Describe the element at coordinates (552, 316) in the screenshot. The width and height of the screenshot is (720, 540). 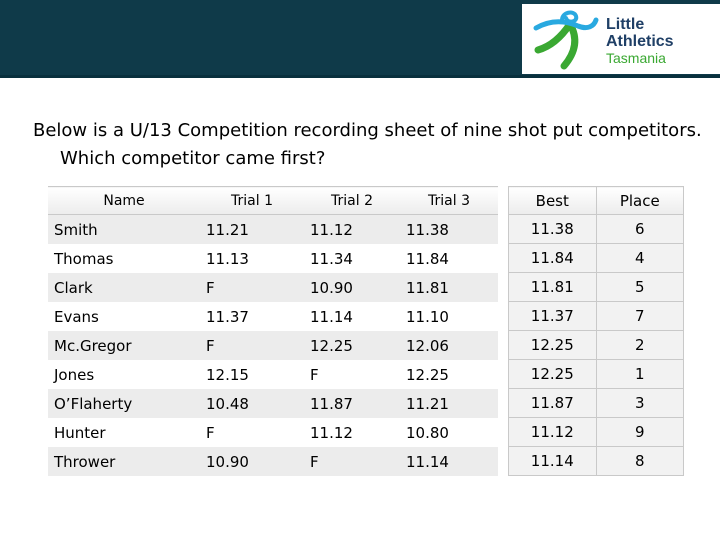
I see `cell-best: 11.37` at that location.